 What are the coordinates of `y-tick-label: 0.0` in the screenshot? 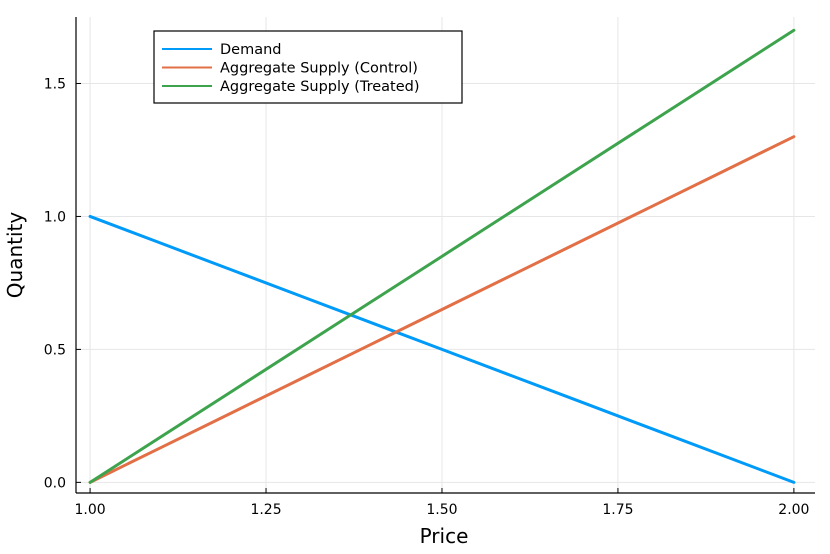 It's located at (55, 483).